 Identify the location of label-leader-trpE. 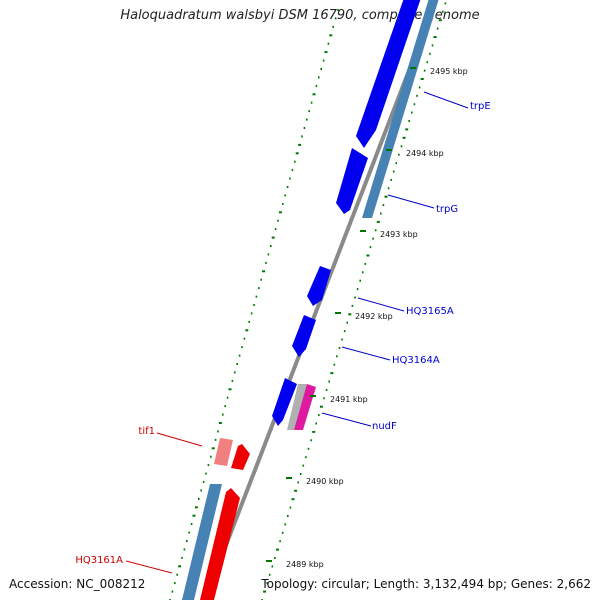
(446, 100).